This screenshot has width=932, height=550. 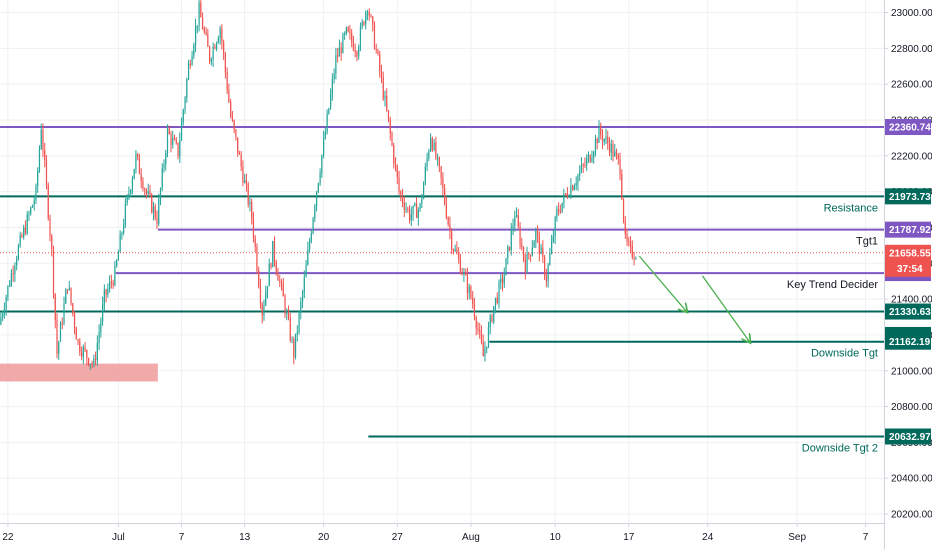 What do you see at coordinates (908, 341) in the screenshot?
I see `price-badge-downside-tgt` at bounding box center [908, 341].